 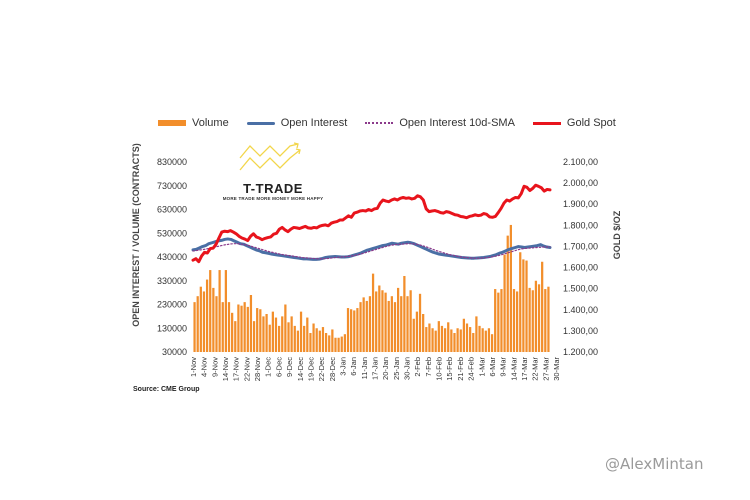 What do you see at coordinates (174, 352) in the screenshot?
I see `y-left-tick-label: 30000` at bounding box center [174, 352].